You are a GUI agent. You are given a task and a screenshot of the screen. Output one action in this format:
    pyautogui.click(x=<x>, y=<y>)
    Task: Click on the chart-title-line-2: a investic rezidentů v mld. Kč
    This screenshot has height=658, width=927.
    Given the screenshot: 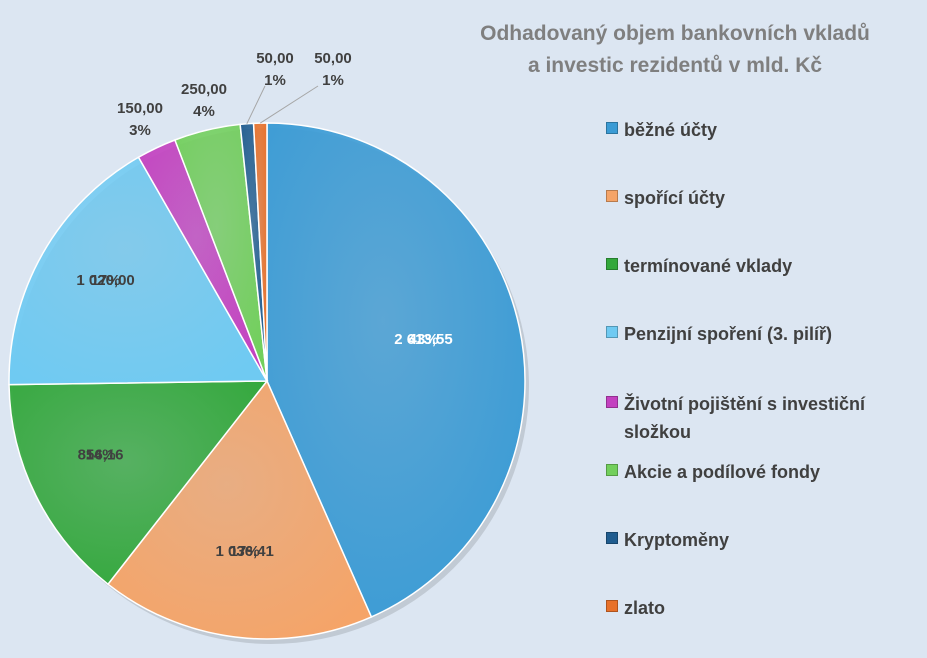 What is the action you would take?
    pyautogui.click(x=675, y=65)
    